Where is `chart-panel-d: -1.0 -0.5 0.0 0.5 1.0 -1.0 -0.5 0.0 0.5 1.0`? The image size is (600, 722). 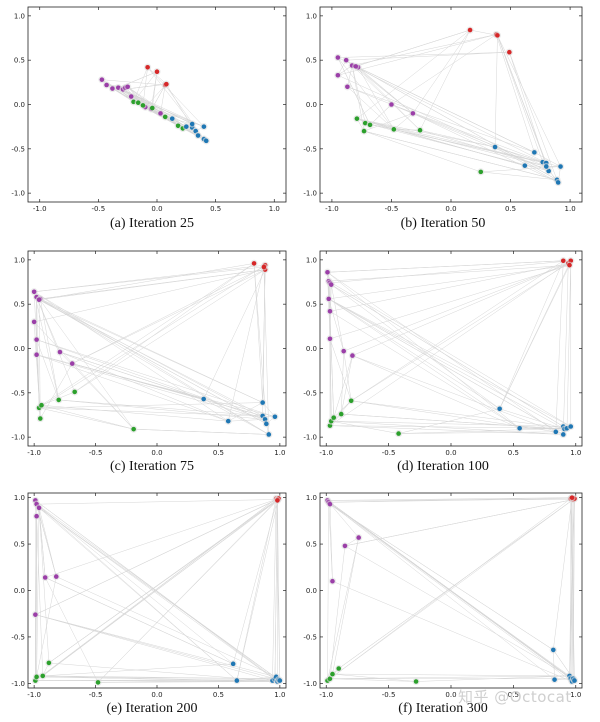
chart-panel-d: -1.0 -0.5 0.0 0.5 1.0 -1.0 -0.5 0.0 0.5 1.0 is located at coordinates (450, 350).